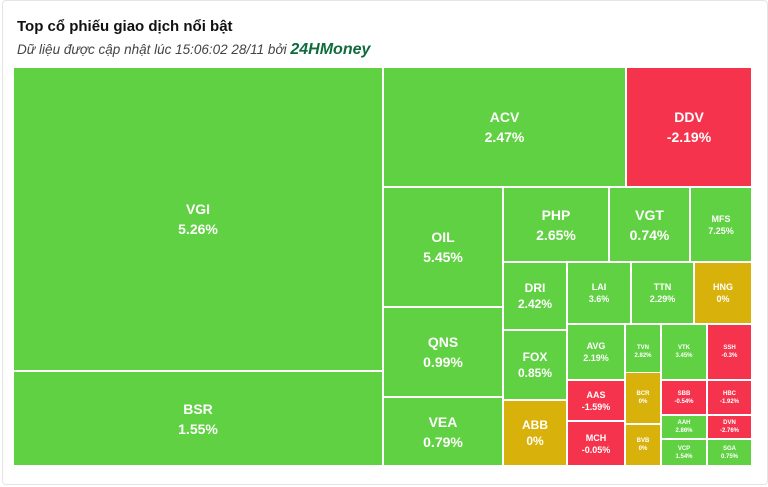  I want to click on stock-tile-bvb: BVB 0%, so click(643, 445).